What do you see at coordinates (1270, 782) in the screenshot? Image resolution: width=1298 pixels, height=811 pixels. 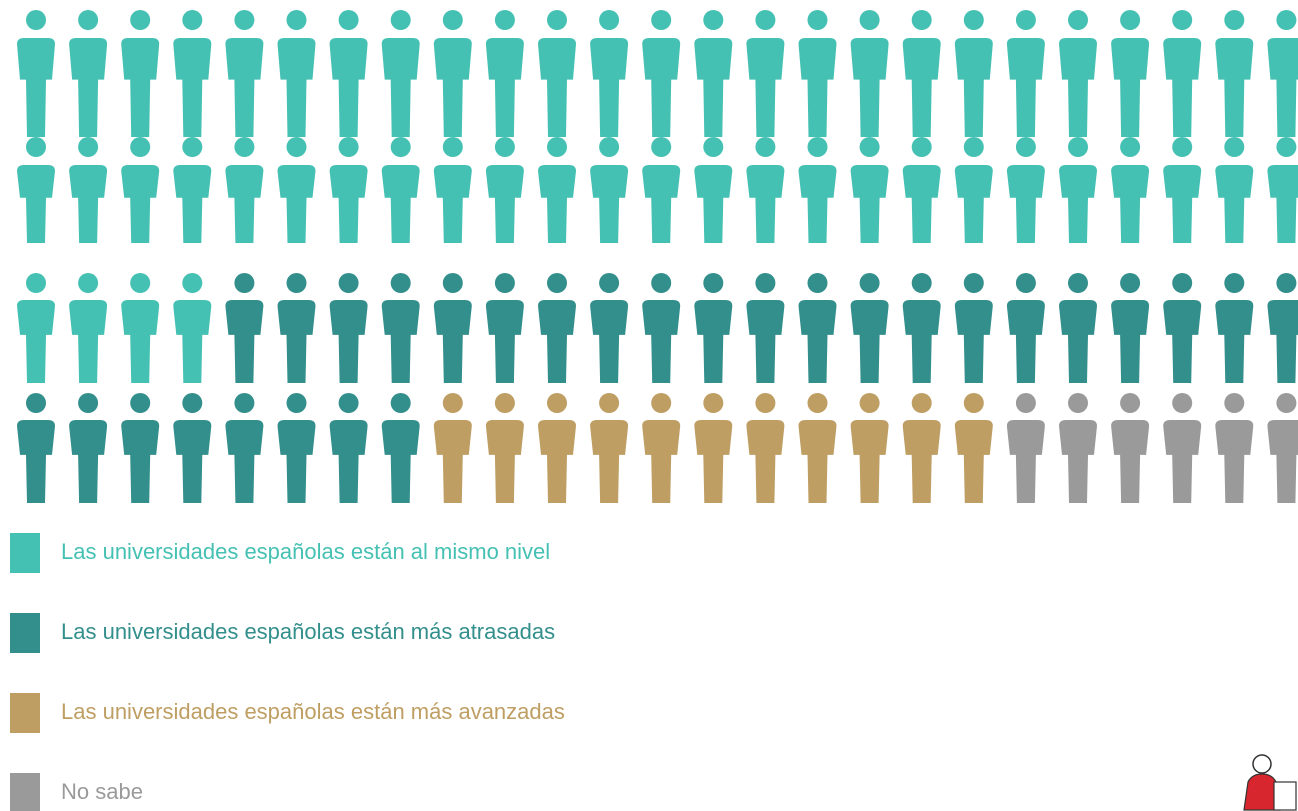 I see `logo` at bounding box center [1270, 782].